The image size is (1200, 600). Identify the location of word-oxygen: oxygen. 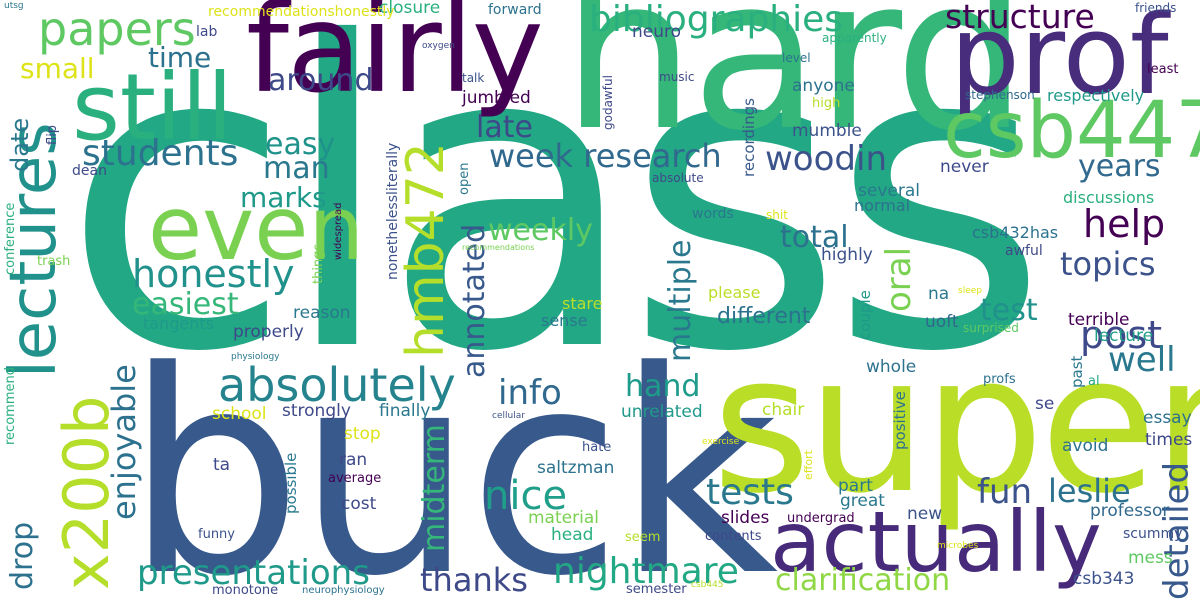
(438, 46).